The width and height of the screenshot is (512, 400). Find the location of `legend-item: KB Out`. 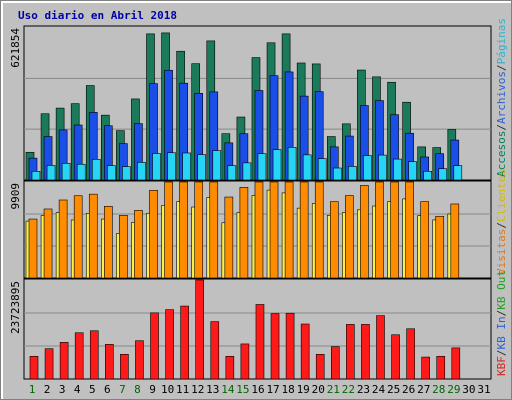

legend-item: KB Out is located at coordinates (501, 290).